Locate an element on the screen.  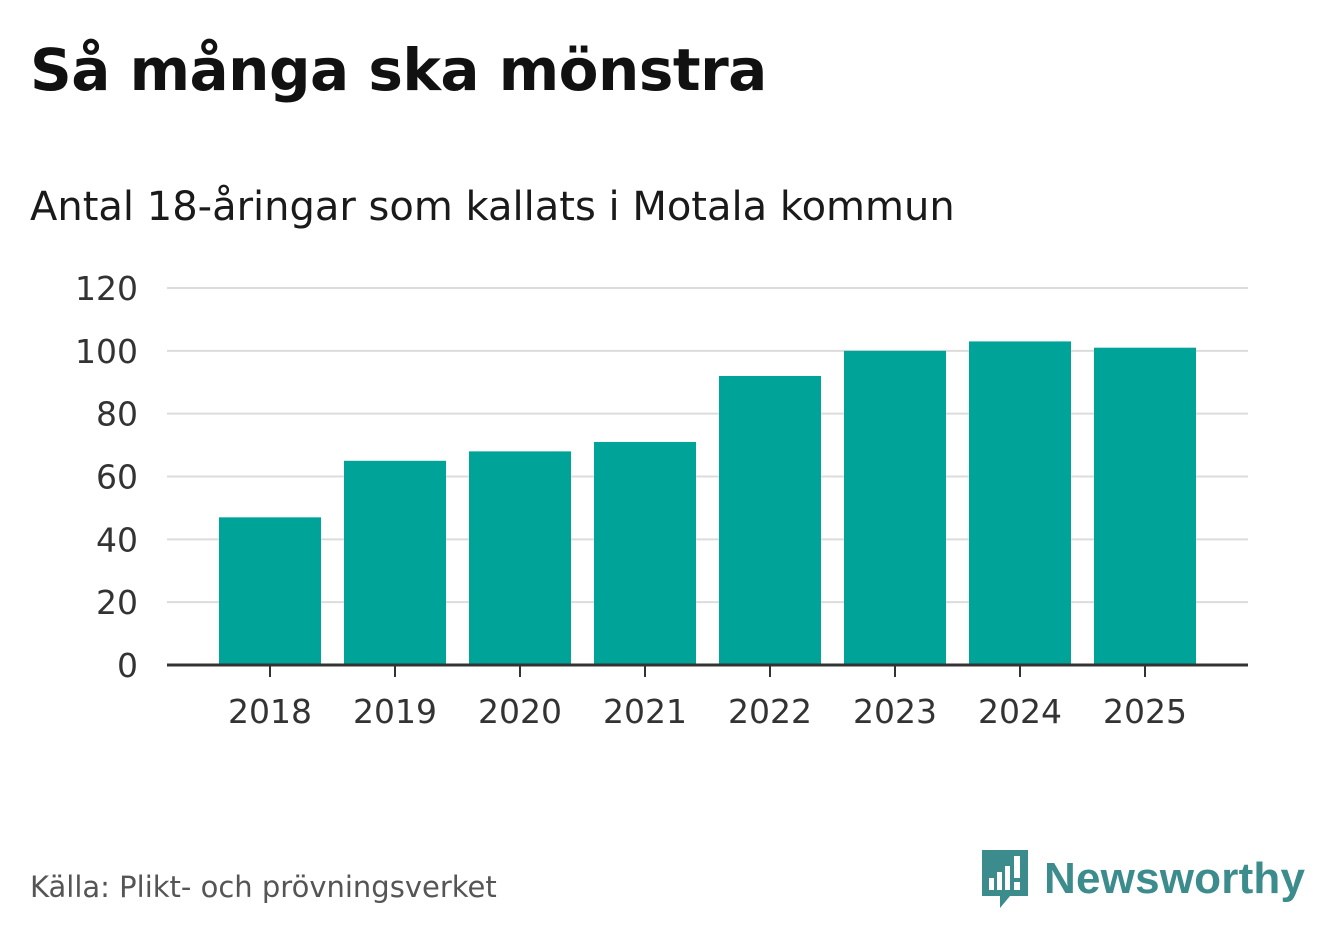
y-tick-label: 40 is located at coordinates (117, 539).